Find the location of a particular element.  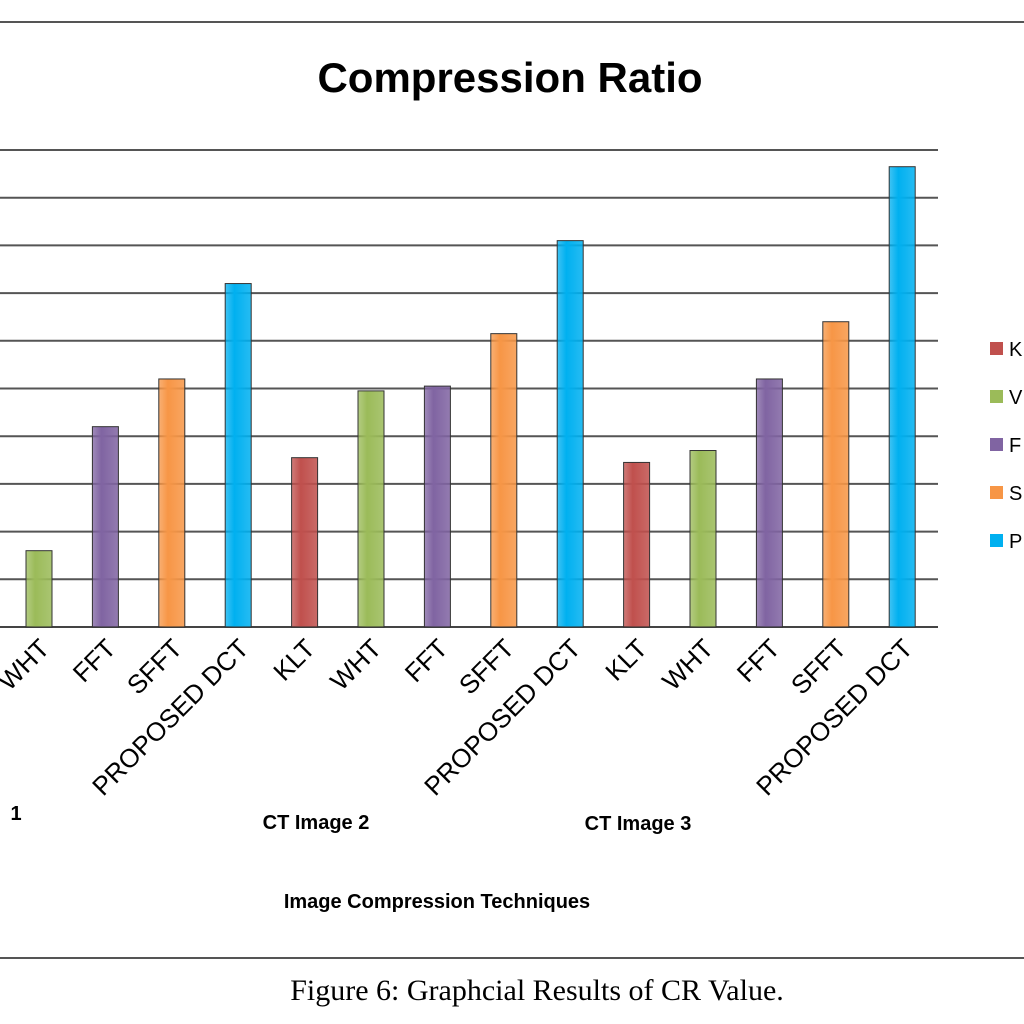

legend: K V F S P is located at coordinates (1006, 446).